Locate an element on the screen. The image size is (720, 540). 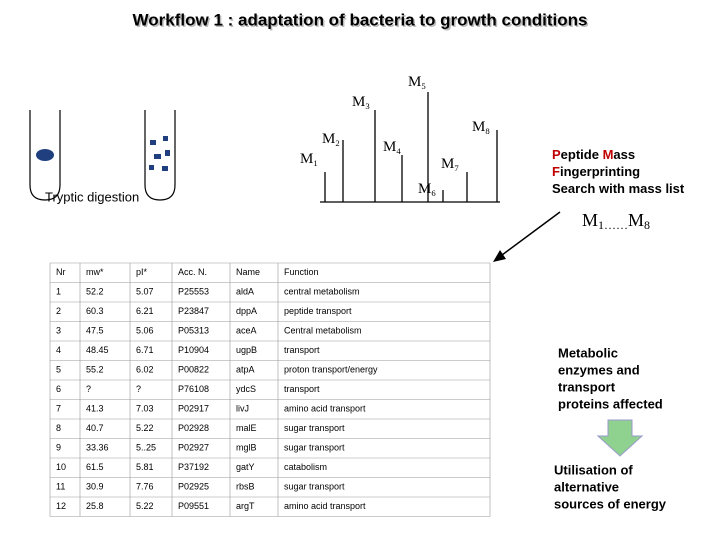
conclusion-line: Metabolic is located at coordinates (588, 352).